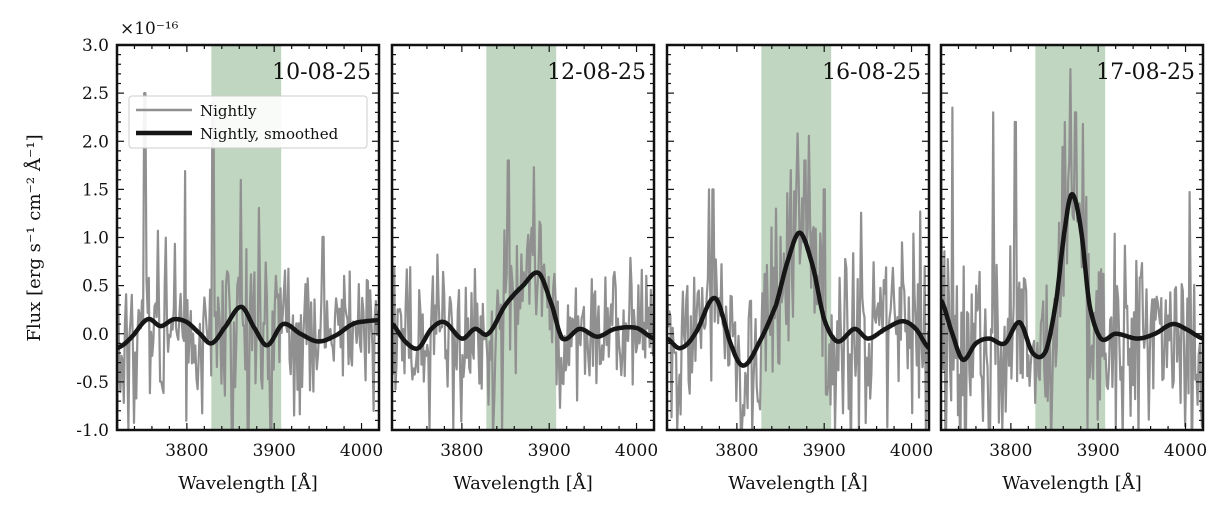 This screenshot has height=516, width=1229. What do you see at coordinates (95, 190) in the screenshot?
I see `y-tick-label: 1.5` at bounding box center [95, 190].